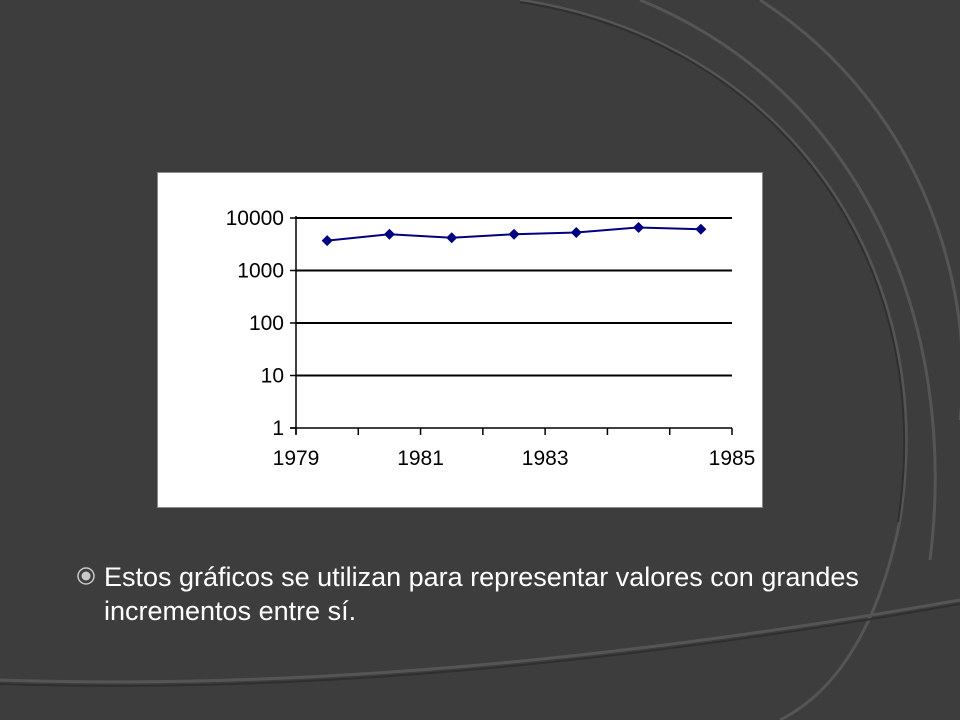 The image size is (960, 720). I want to click on x-tick-label: 1979, so click(296, 458).